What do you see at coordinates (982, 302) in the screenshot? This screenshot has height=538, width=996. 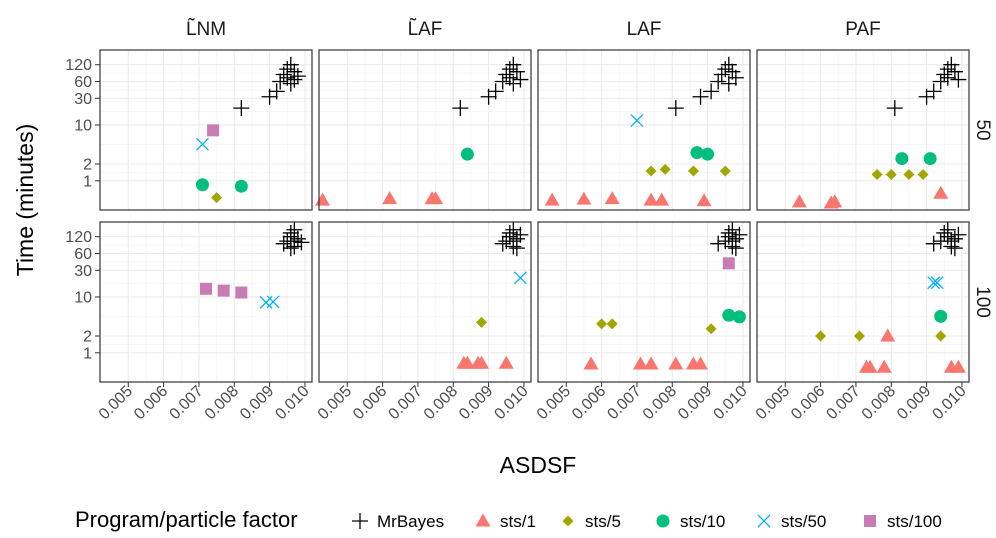 I see `row-strip-label: 100` at bounding box center [982, 302].